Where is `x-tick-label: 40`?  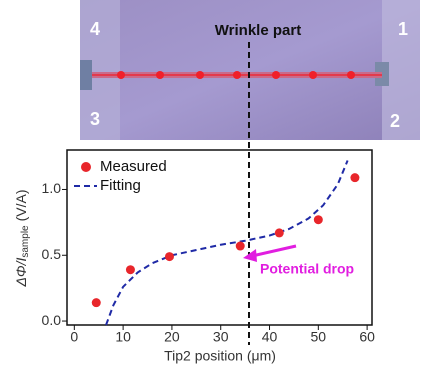
x-tick-label: 40 is located at coordinates (270, 337).